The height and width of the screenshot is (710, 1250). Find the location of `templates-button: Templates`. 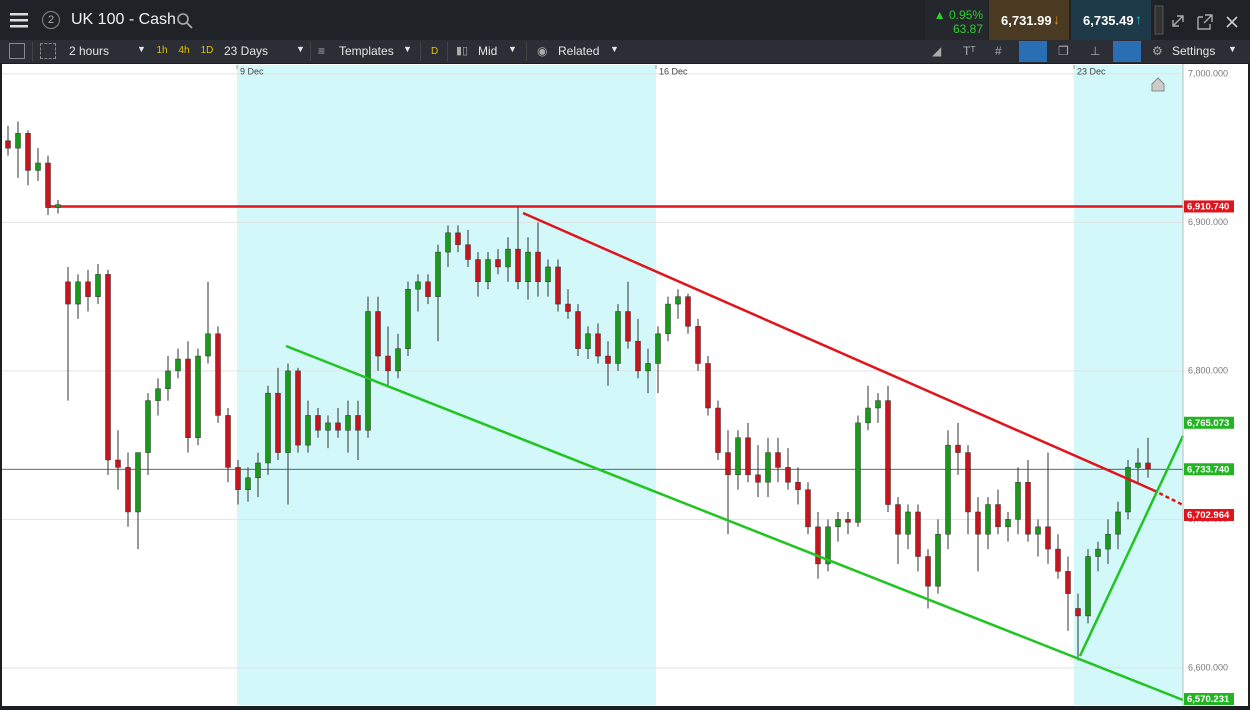

templates-button: Templates is located at coordinates (366, 51).